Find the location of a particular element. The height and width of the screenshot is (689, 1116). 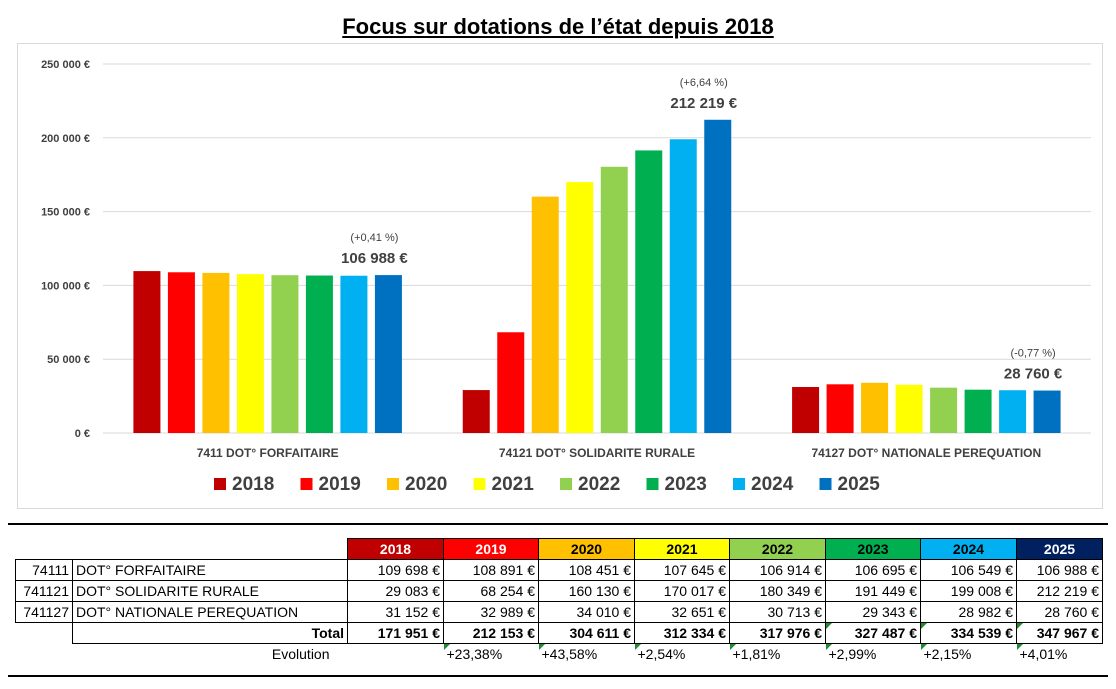

row-code: 74111 is located at coordinates (44, 570).